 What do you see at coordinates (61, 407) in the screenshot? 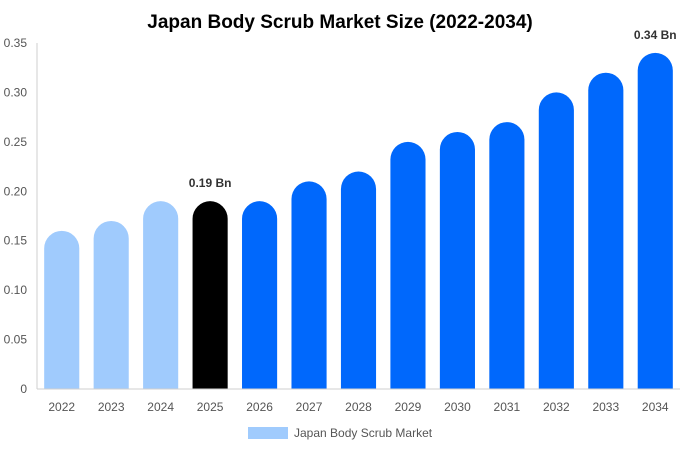
I see `x-tick-label: 2022` at bounding box center [61, 407].